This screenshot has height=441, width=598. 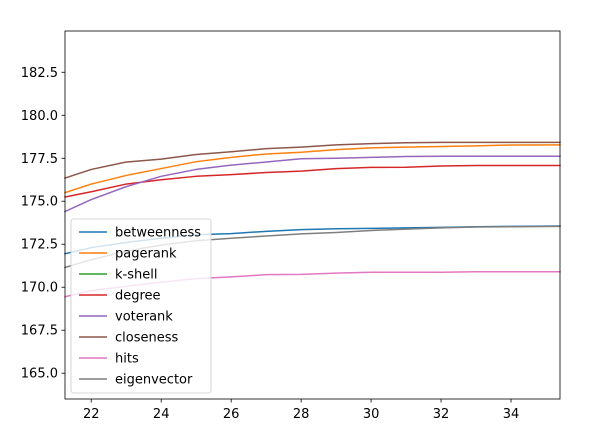 What do you see at coordinates (146, 254) in the screenshot?
I see `legend-label: pagerank` at bounding box center [146, 254].